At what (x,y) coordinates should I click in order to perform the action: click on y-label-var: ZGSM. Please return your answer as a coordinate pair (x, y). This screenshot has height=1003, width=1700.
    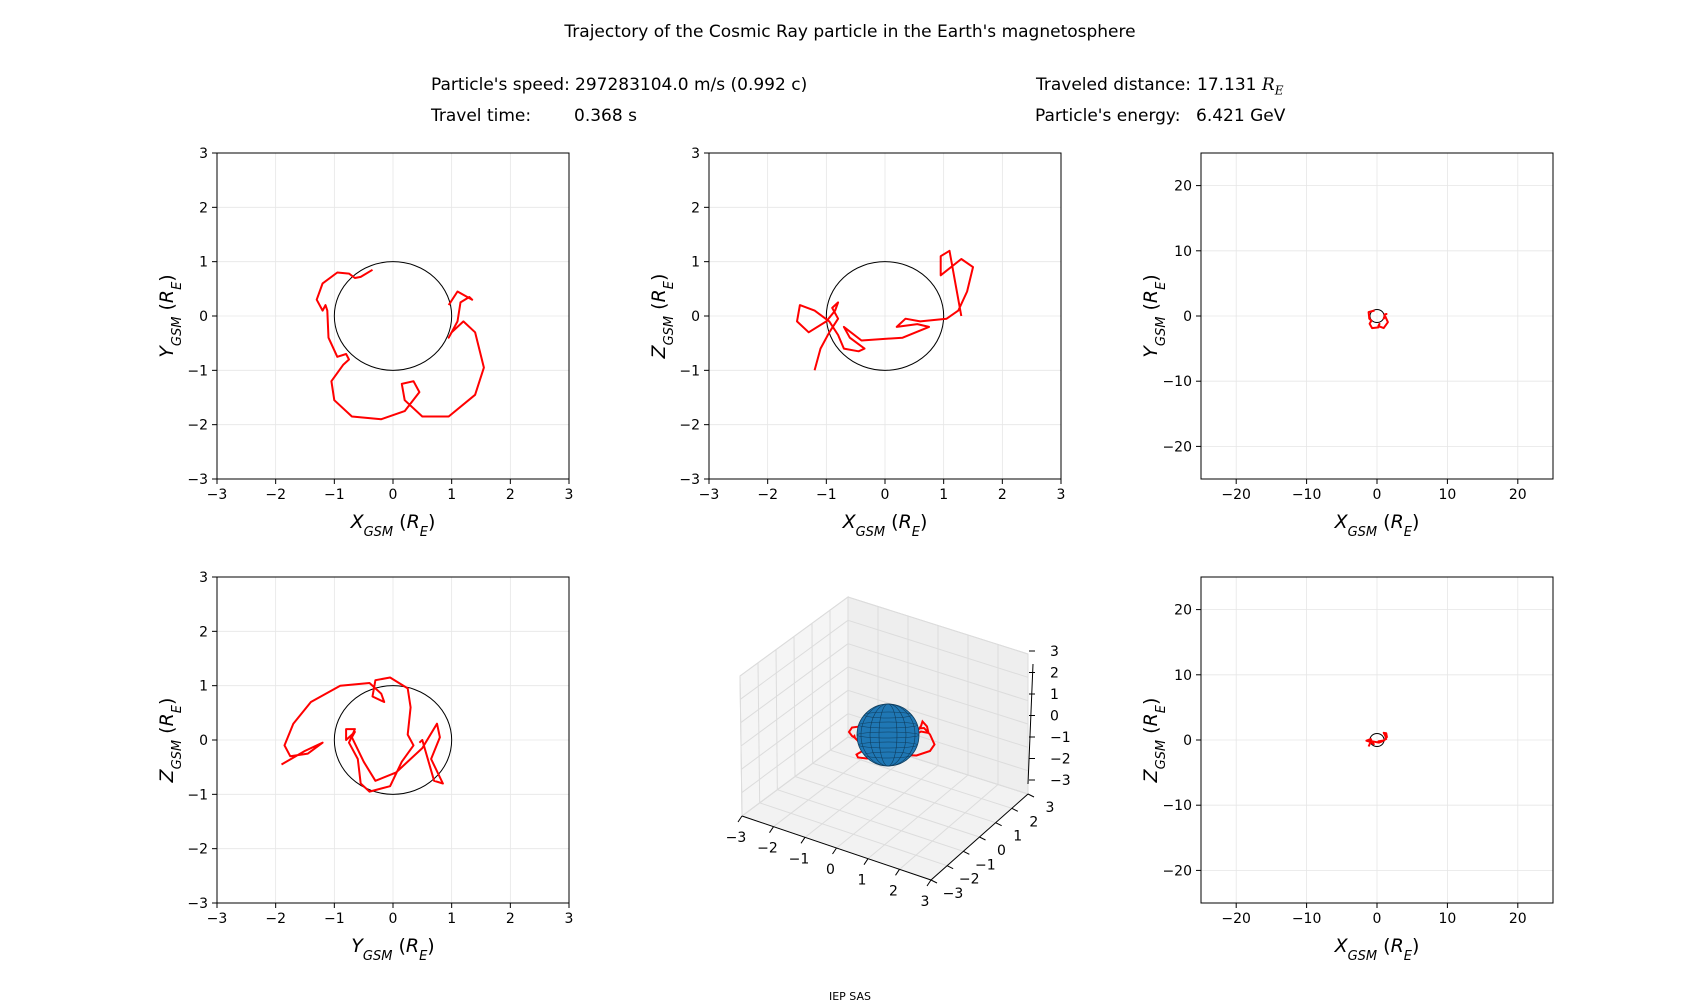
    Looking at the image, I should click on (1154, 762).